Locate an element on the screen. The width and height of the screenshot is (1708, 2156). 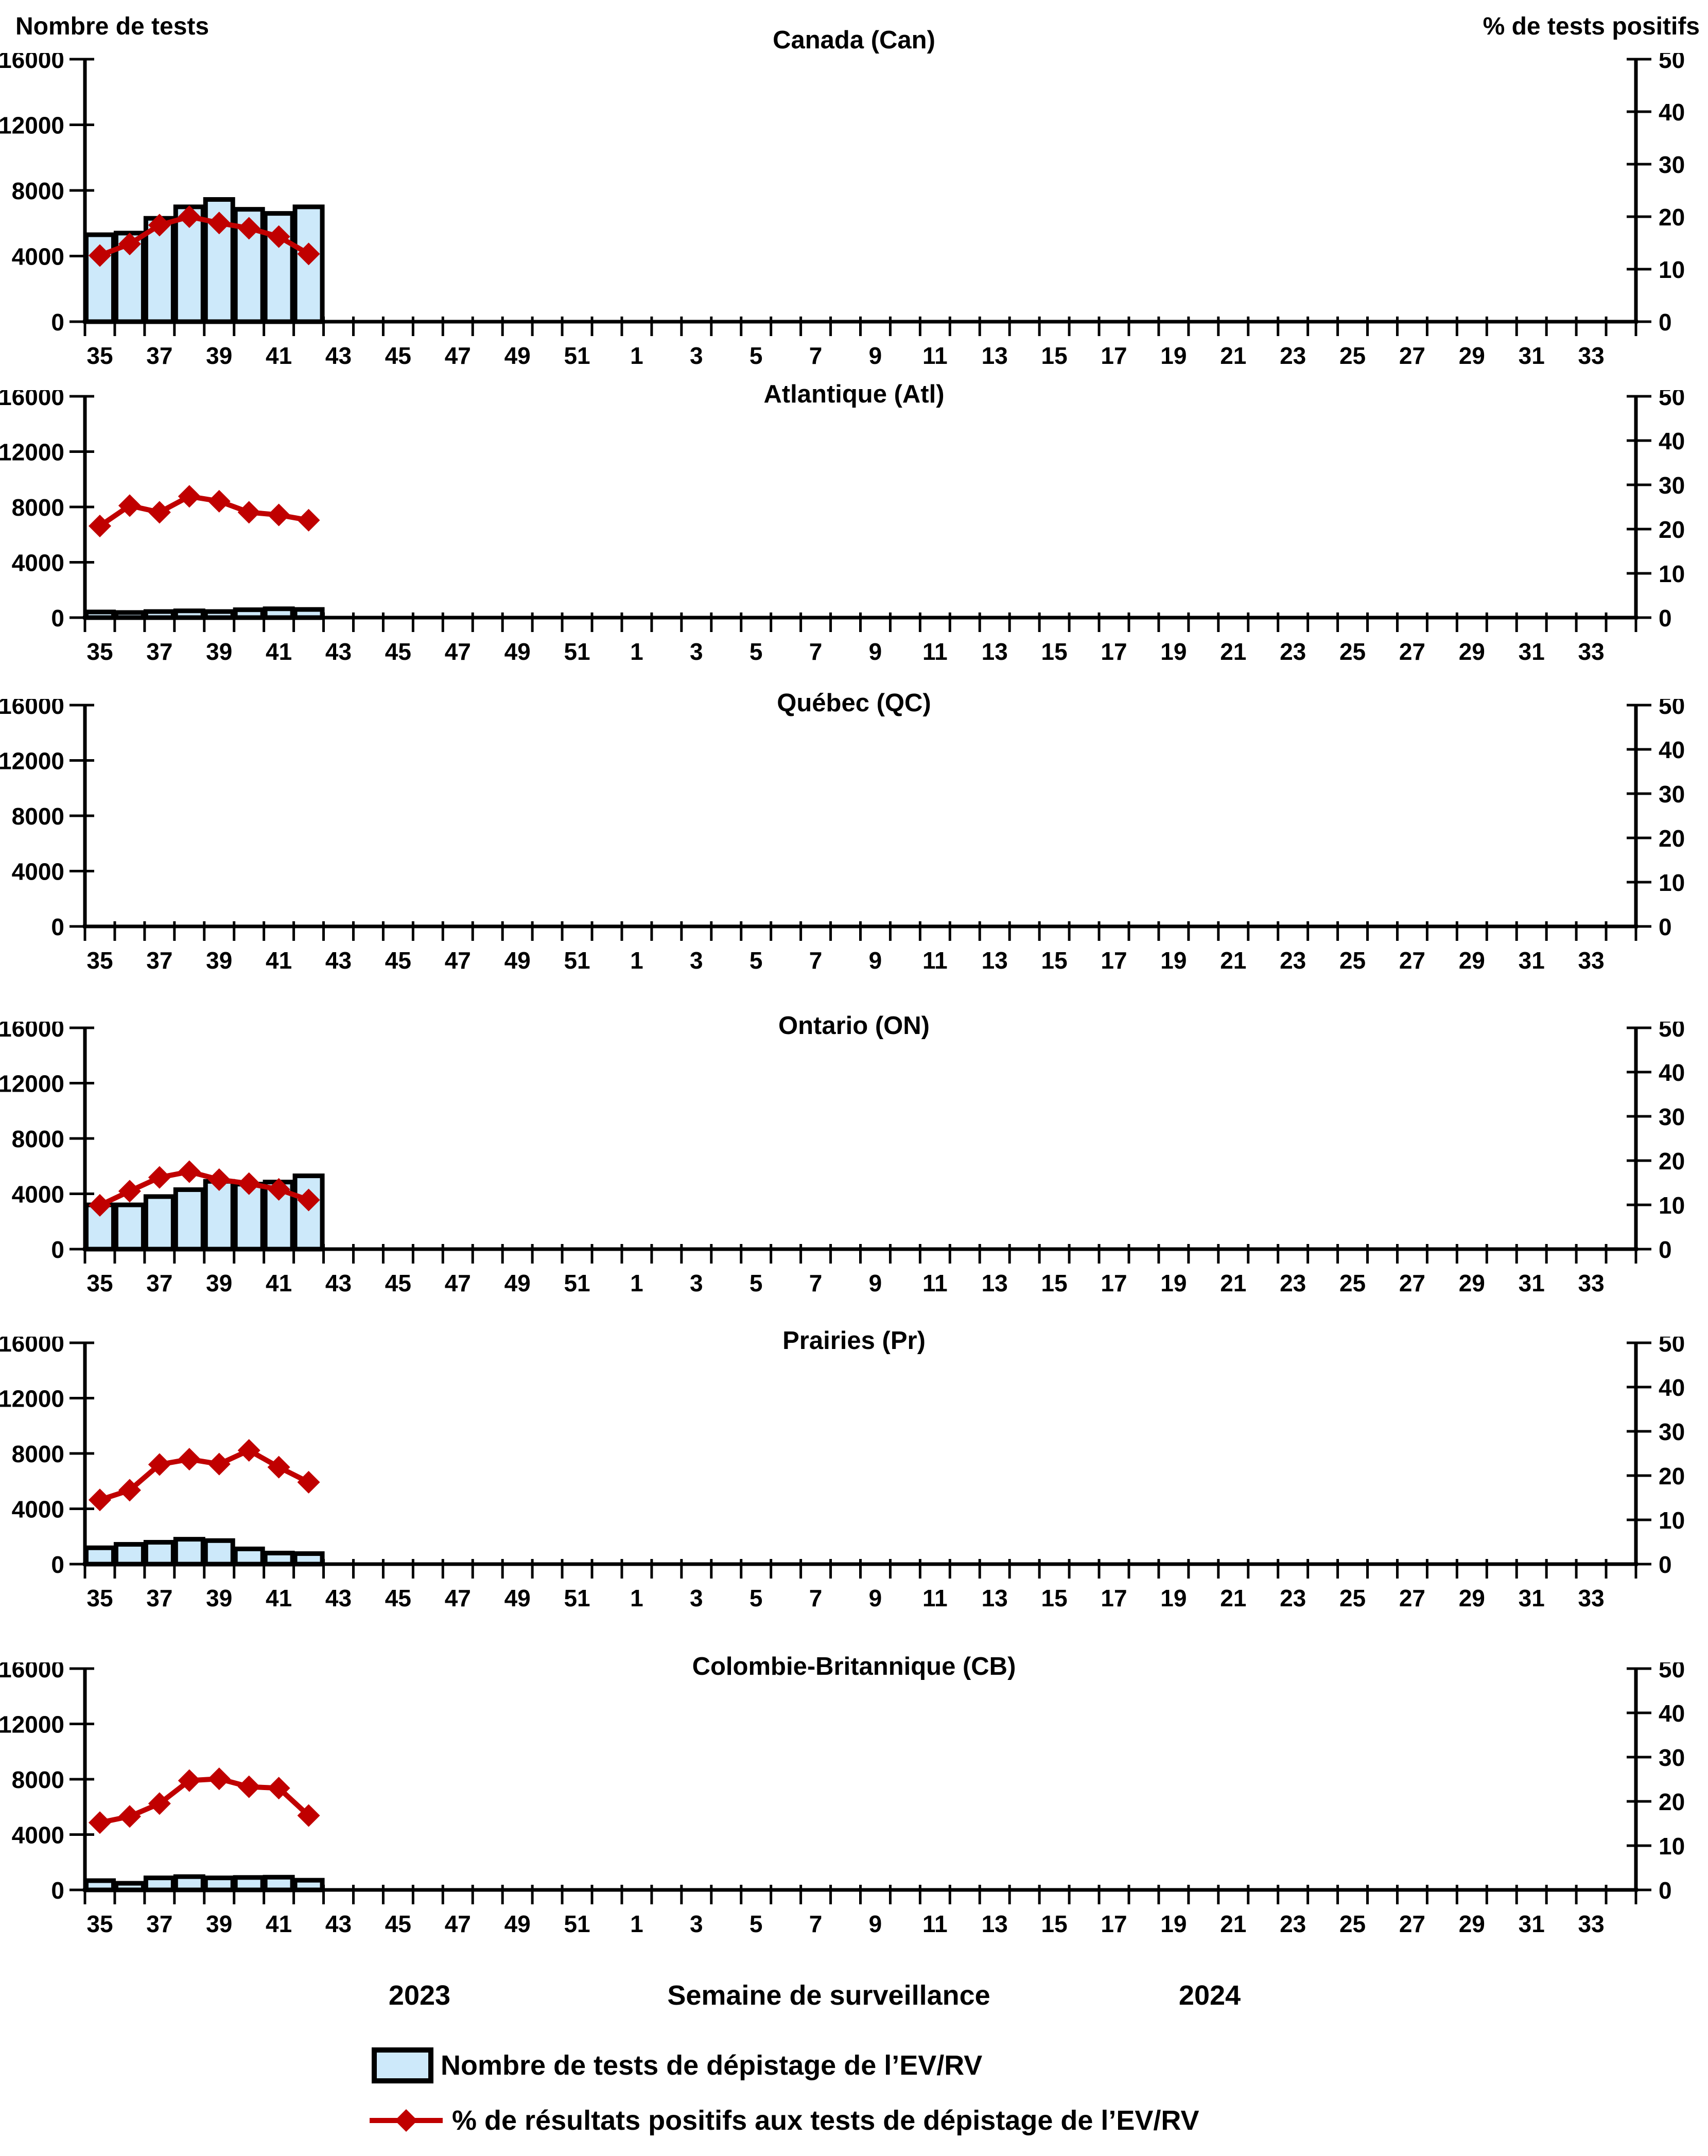
left-tick-label: 12000 is located at coordinates (32, 453).